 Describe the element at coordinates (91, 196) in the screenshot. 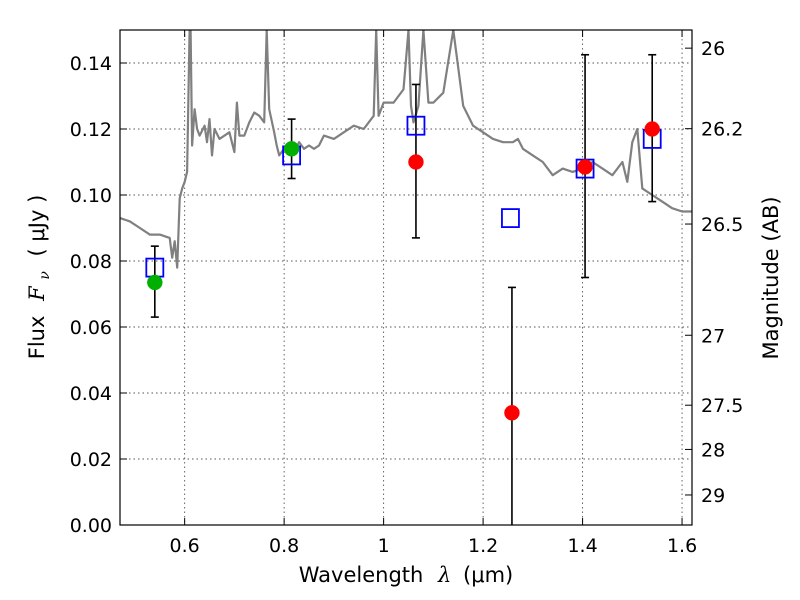

I see `y-tick-label: 0.10` at that location.